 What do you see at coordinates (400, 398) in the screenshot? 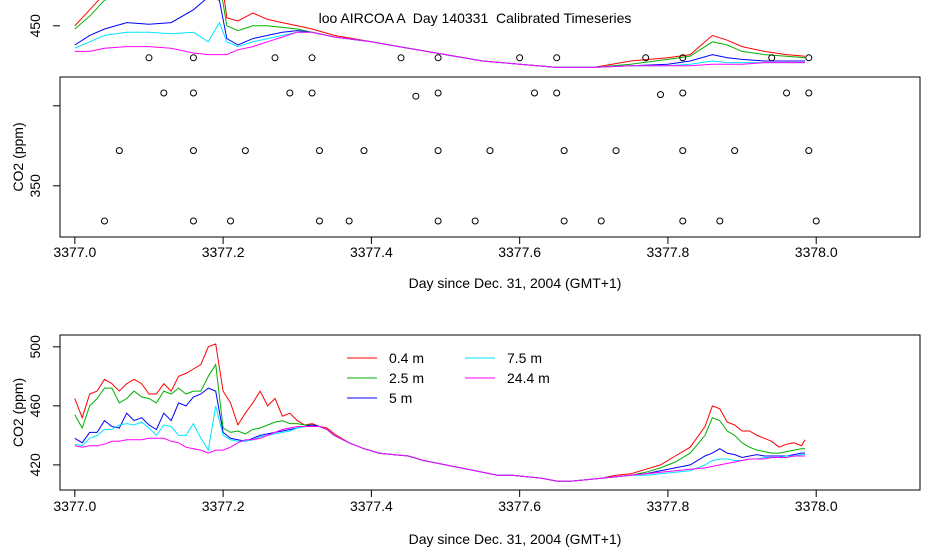
I see `legend-label: 5 m` at bounding box center [400, 398].